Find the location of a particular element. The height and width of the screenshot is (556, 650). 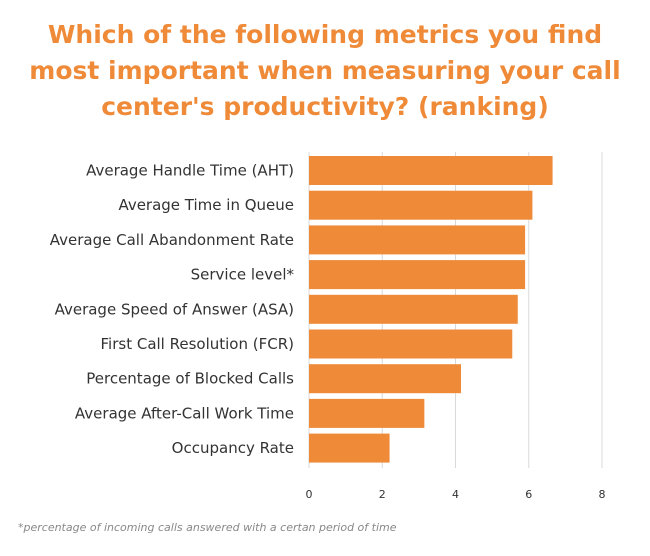

x-tick-label: 4 is located at coordinates (455, 494).